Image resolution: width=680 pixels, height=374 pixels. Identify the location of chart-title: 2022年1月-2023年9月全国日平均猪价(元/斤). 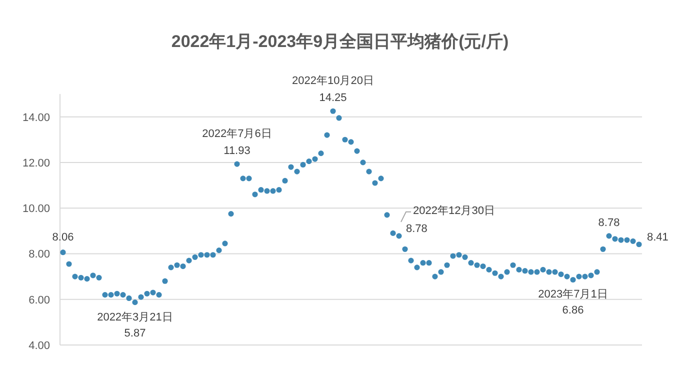
(340, 41).